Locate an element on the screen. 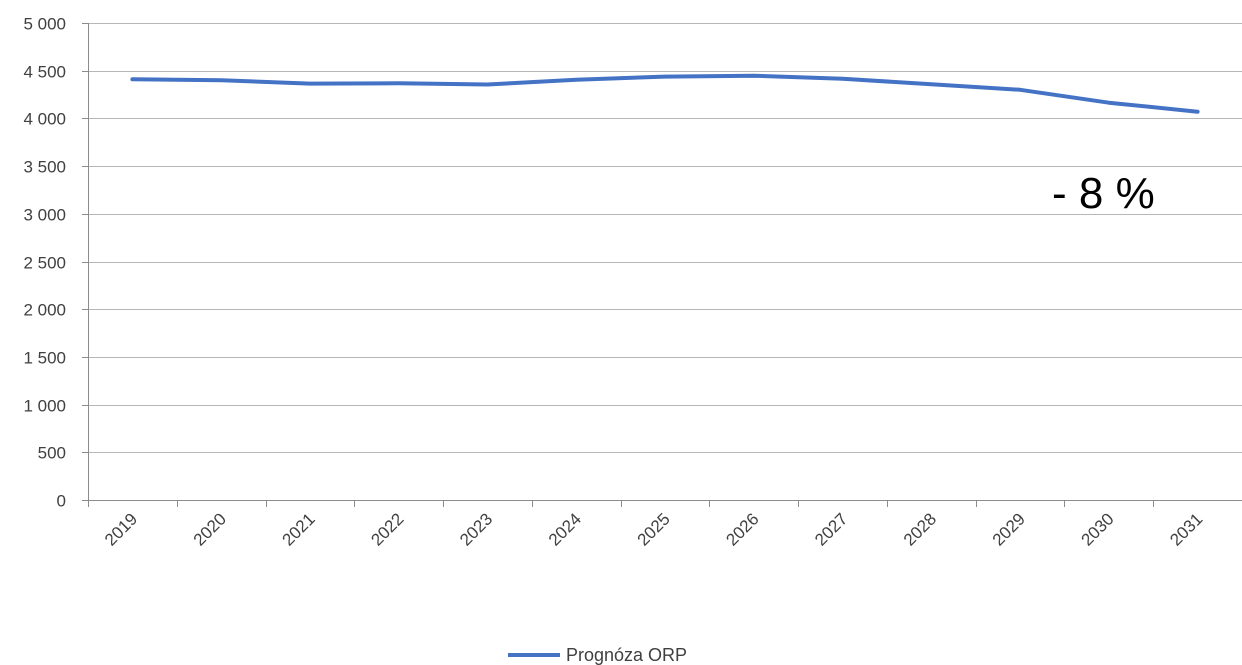 The image size is (1242, 665). y-tick-label: 3 000 is located at coordinates (44, 215).